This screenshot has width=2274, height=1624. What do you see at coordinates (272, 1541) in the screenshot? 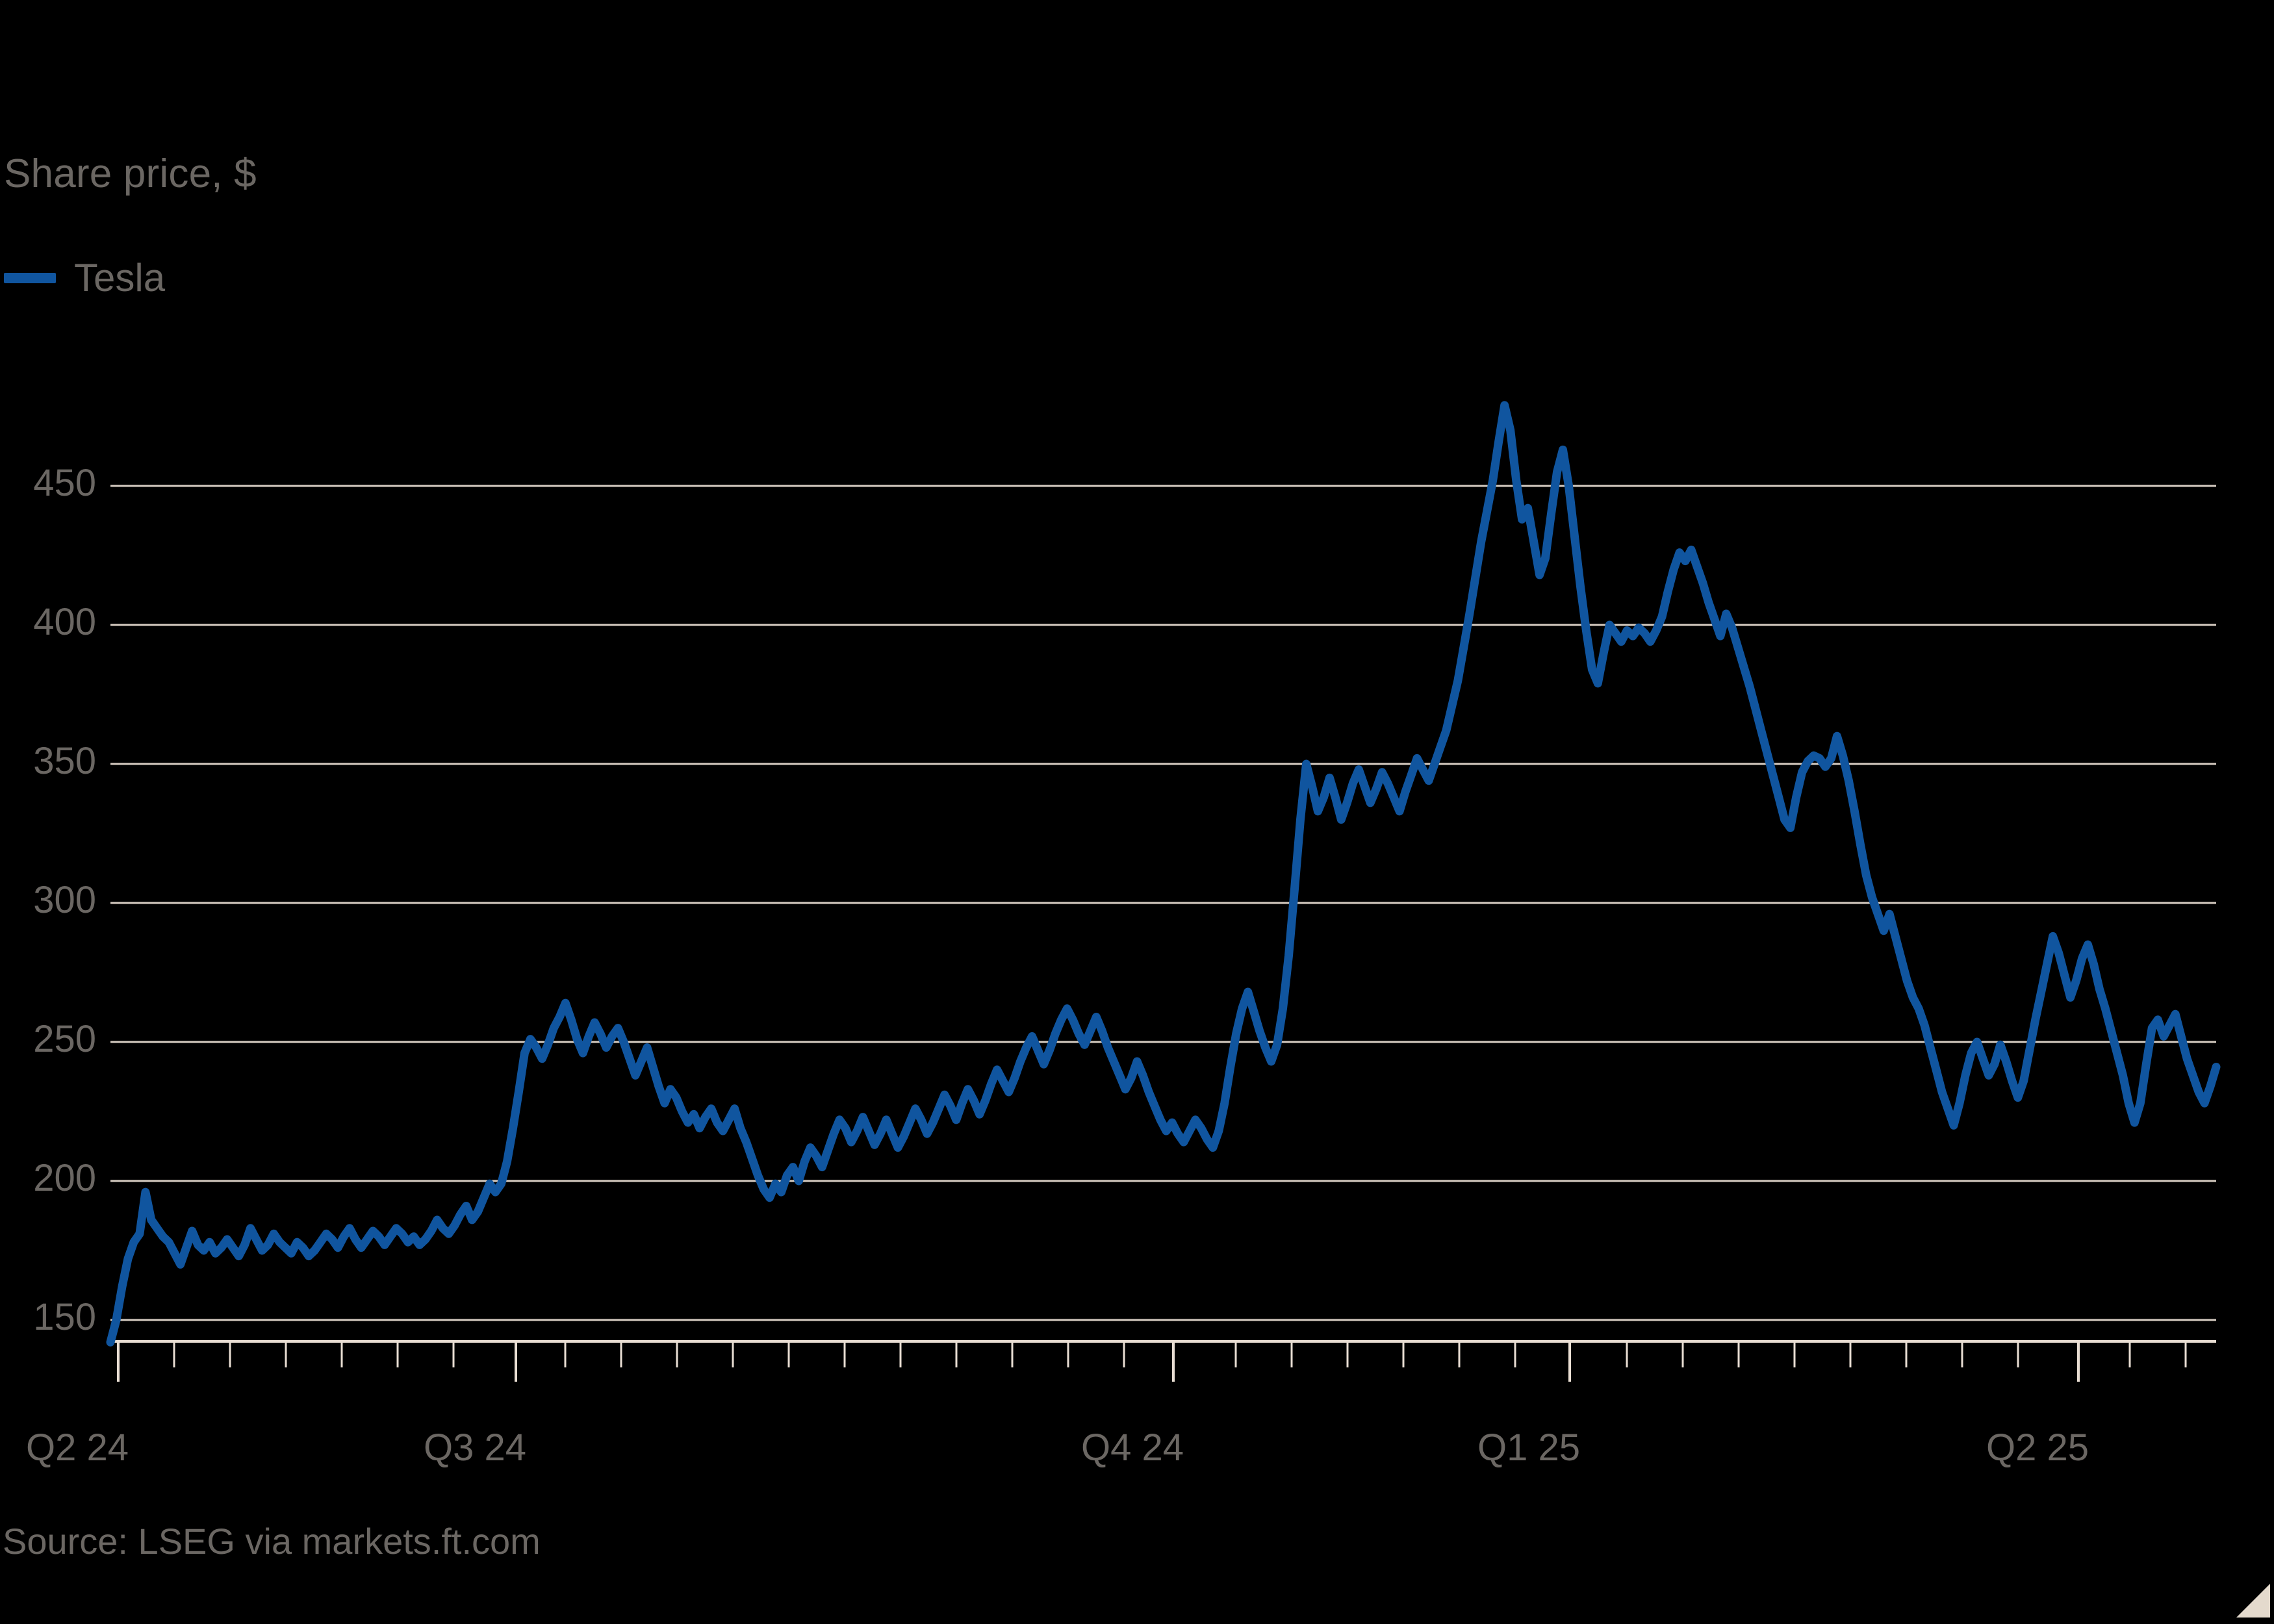
I see `source-attribution: Source: LSEG via markets.ft.com` at bounding box center [272, 1541].